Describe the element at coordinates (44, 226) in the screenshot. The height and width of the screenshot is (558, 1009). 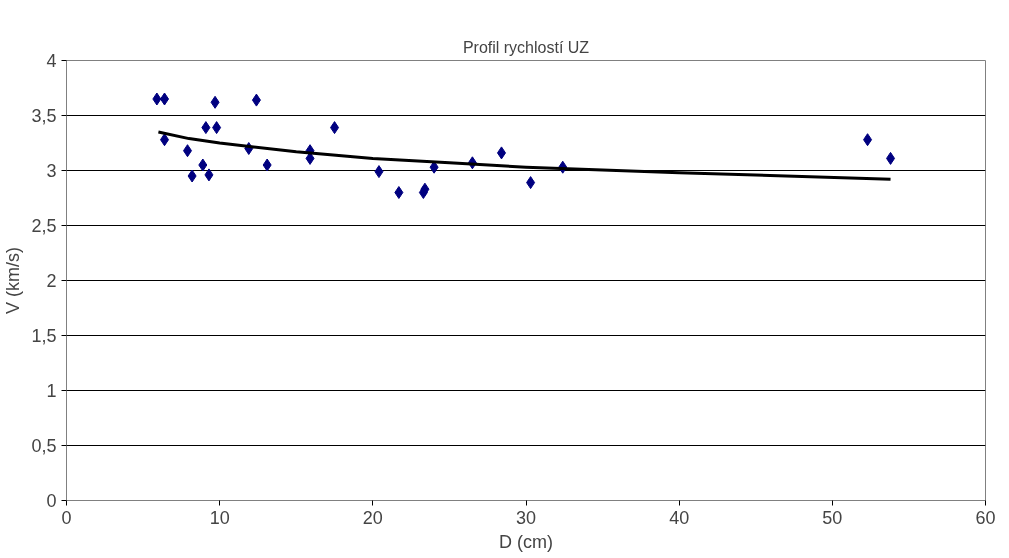
I see `y-tick-label: 2,5` at that location.